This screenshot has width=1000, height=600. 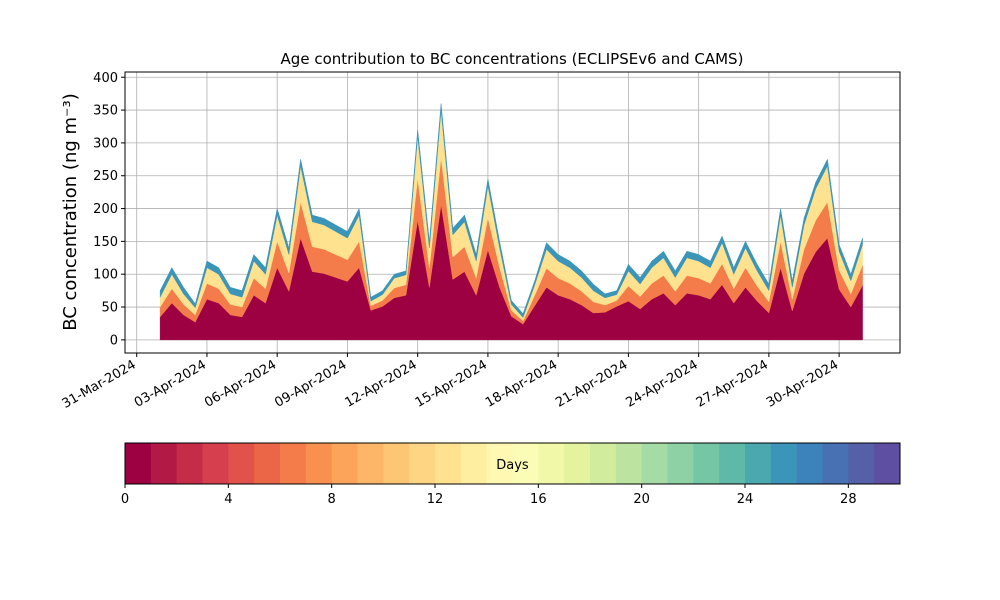 I want to click on x-tick-label: 24-Apr-2024, so click(x=662, y=383).